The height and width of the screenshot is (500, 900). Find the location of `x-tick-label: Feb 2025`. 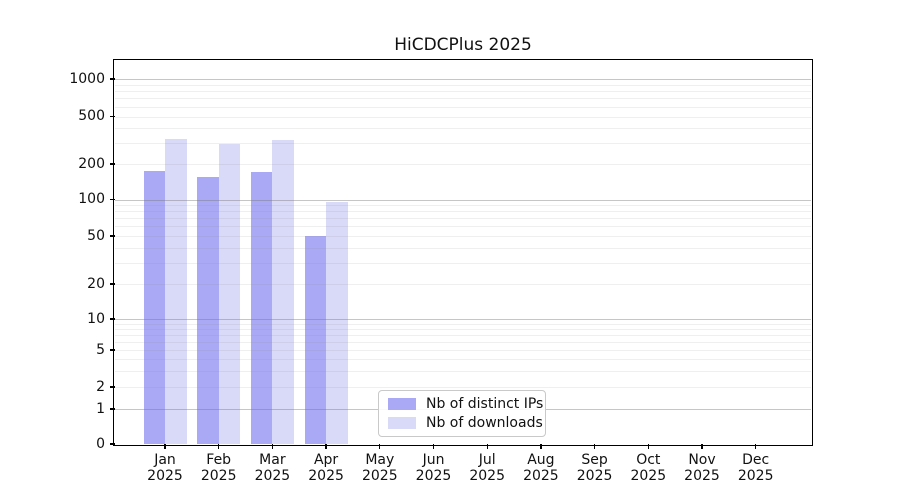

x-tick-label: Feb 2025 is located at coordinates (219, 468).